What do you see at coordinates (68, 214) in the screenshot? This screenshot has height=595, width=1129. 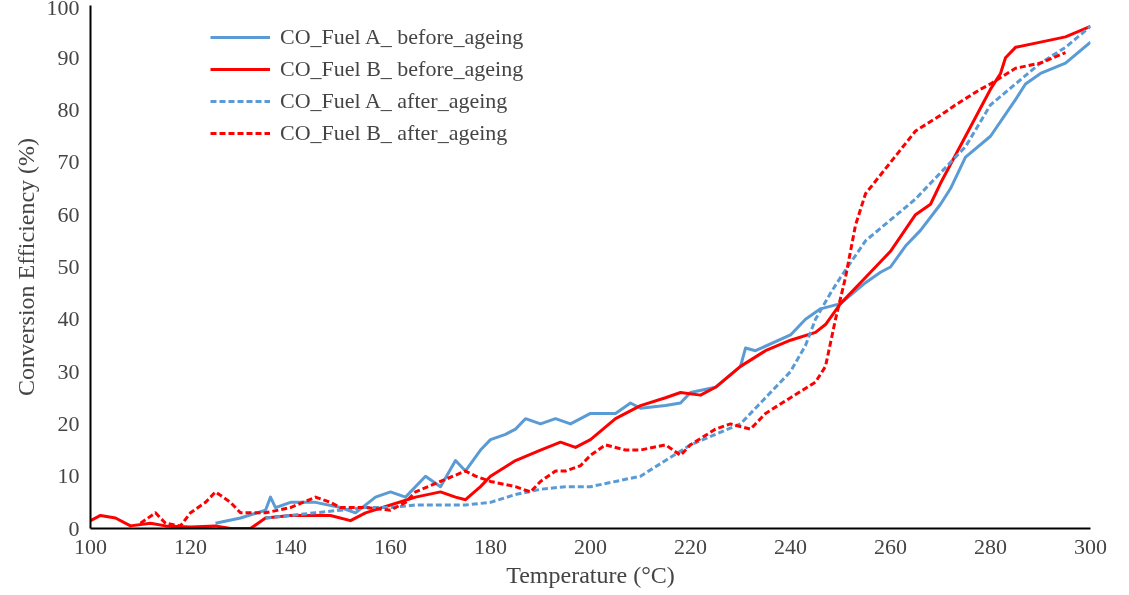 I see `y-tick-label: 60` at bounding box center [68, 214].